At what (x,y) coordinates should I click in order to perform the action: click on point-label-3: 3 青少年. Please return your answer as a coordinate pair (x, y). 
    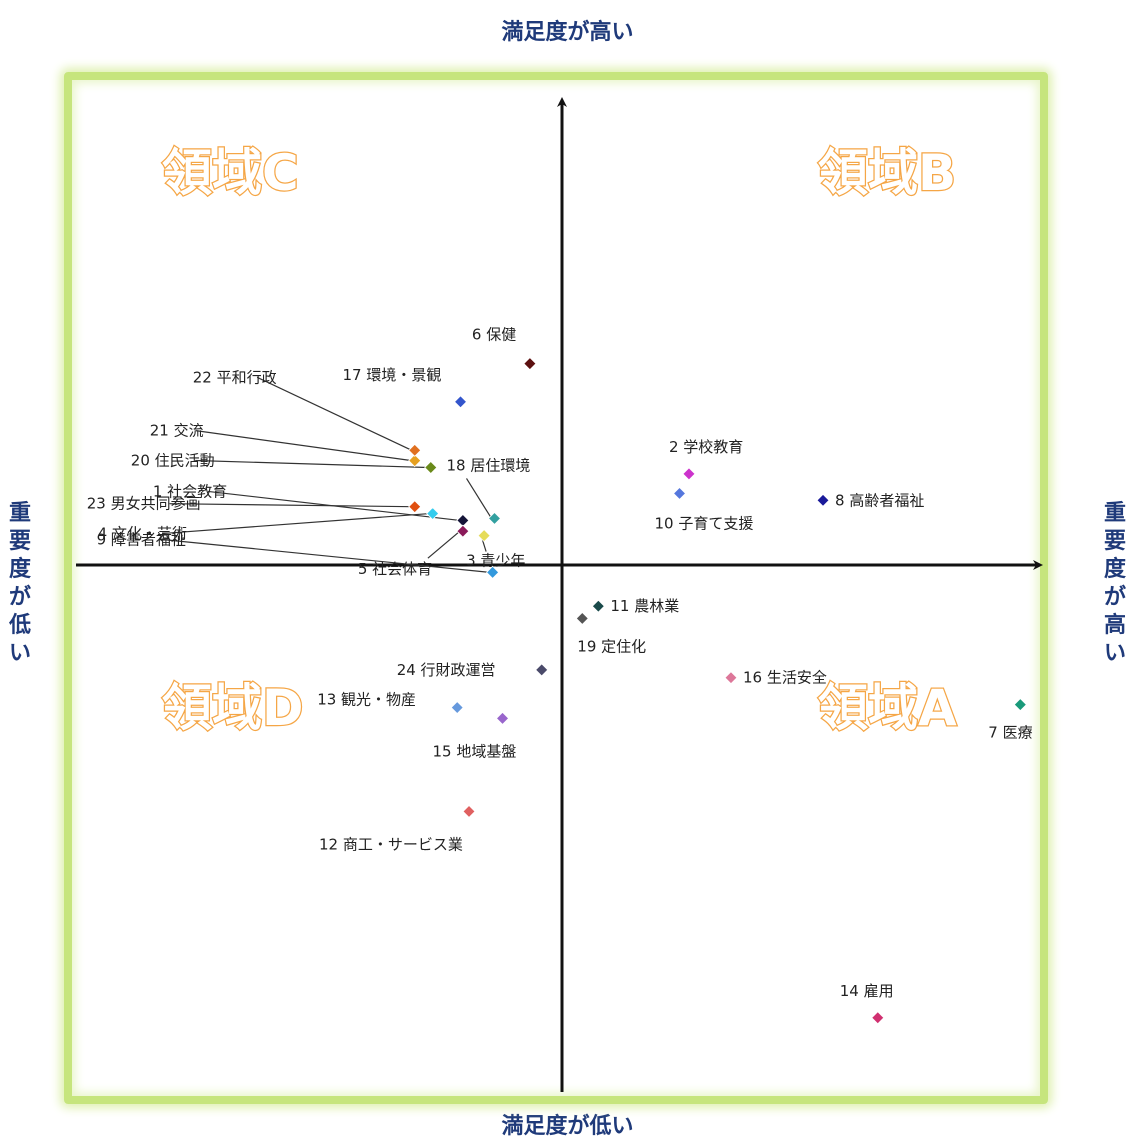
    Looking at the image, I should click on (495, 561).